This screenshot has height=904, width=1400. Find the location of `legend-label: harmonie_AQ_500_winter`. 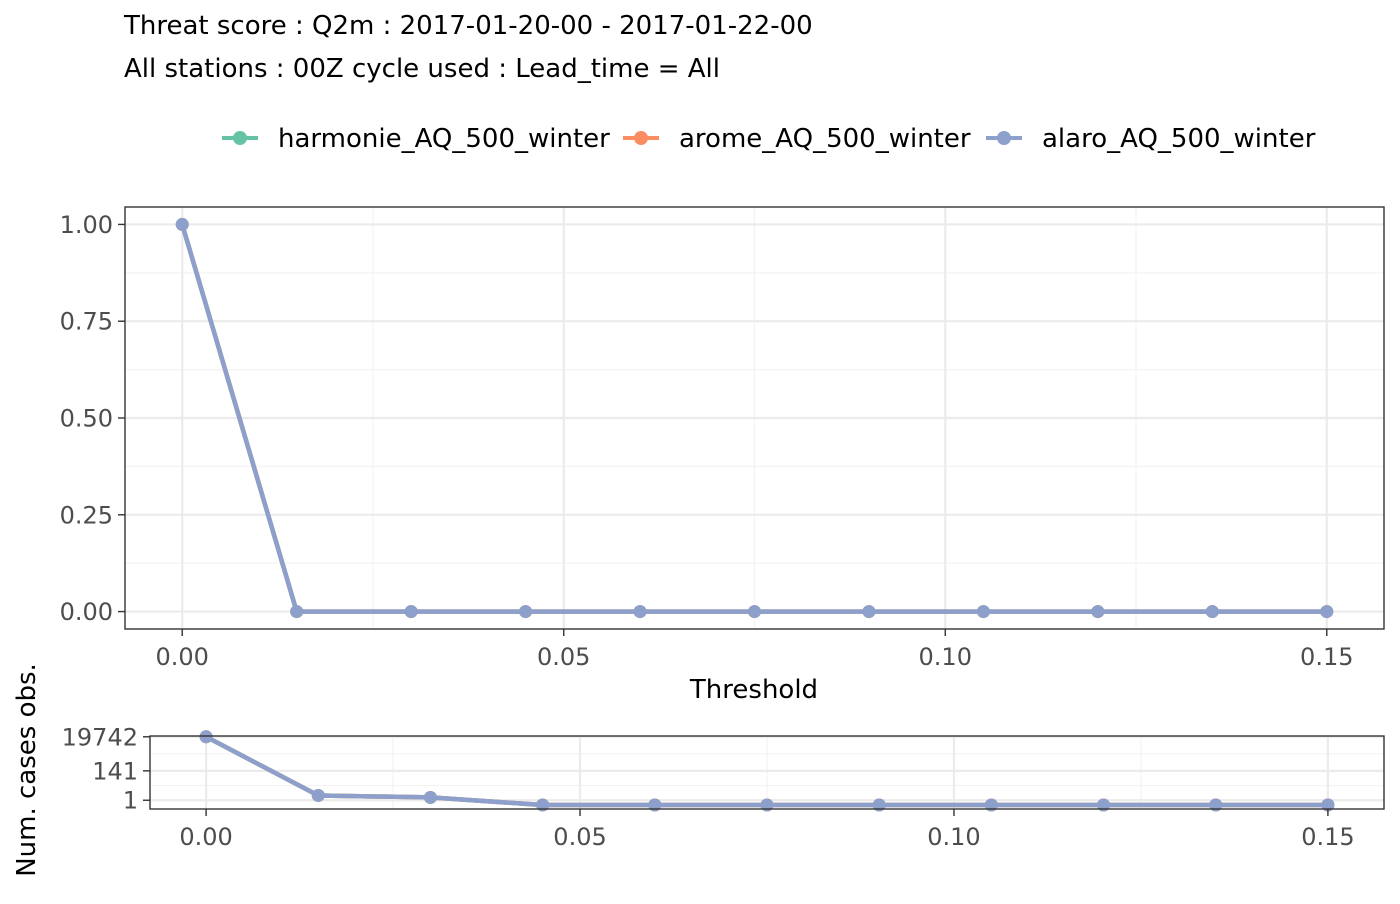

legend-label: harmonie_AQ_500_winter is located at coordinates (444, 139).